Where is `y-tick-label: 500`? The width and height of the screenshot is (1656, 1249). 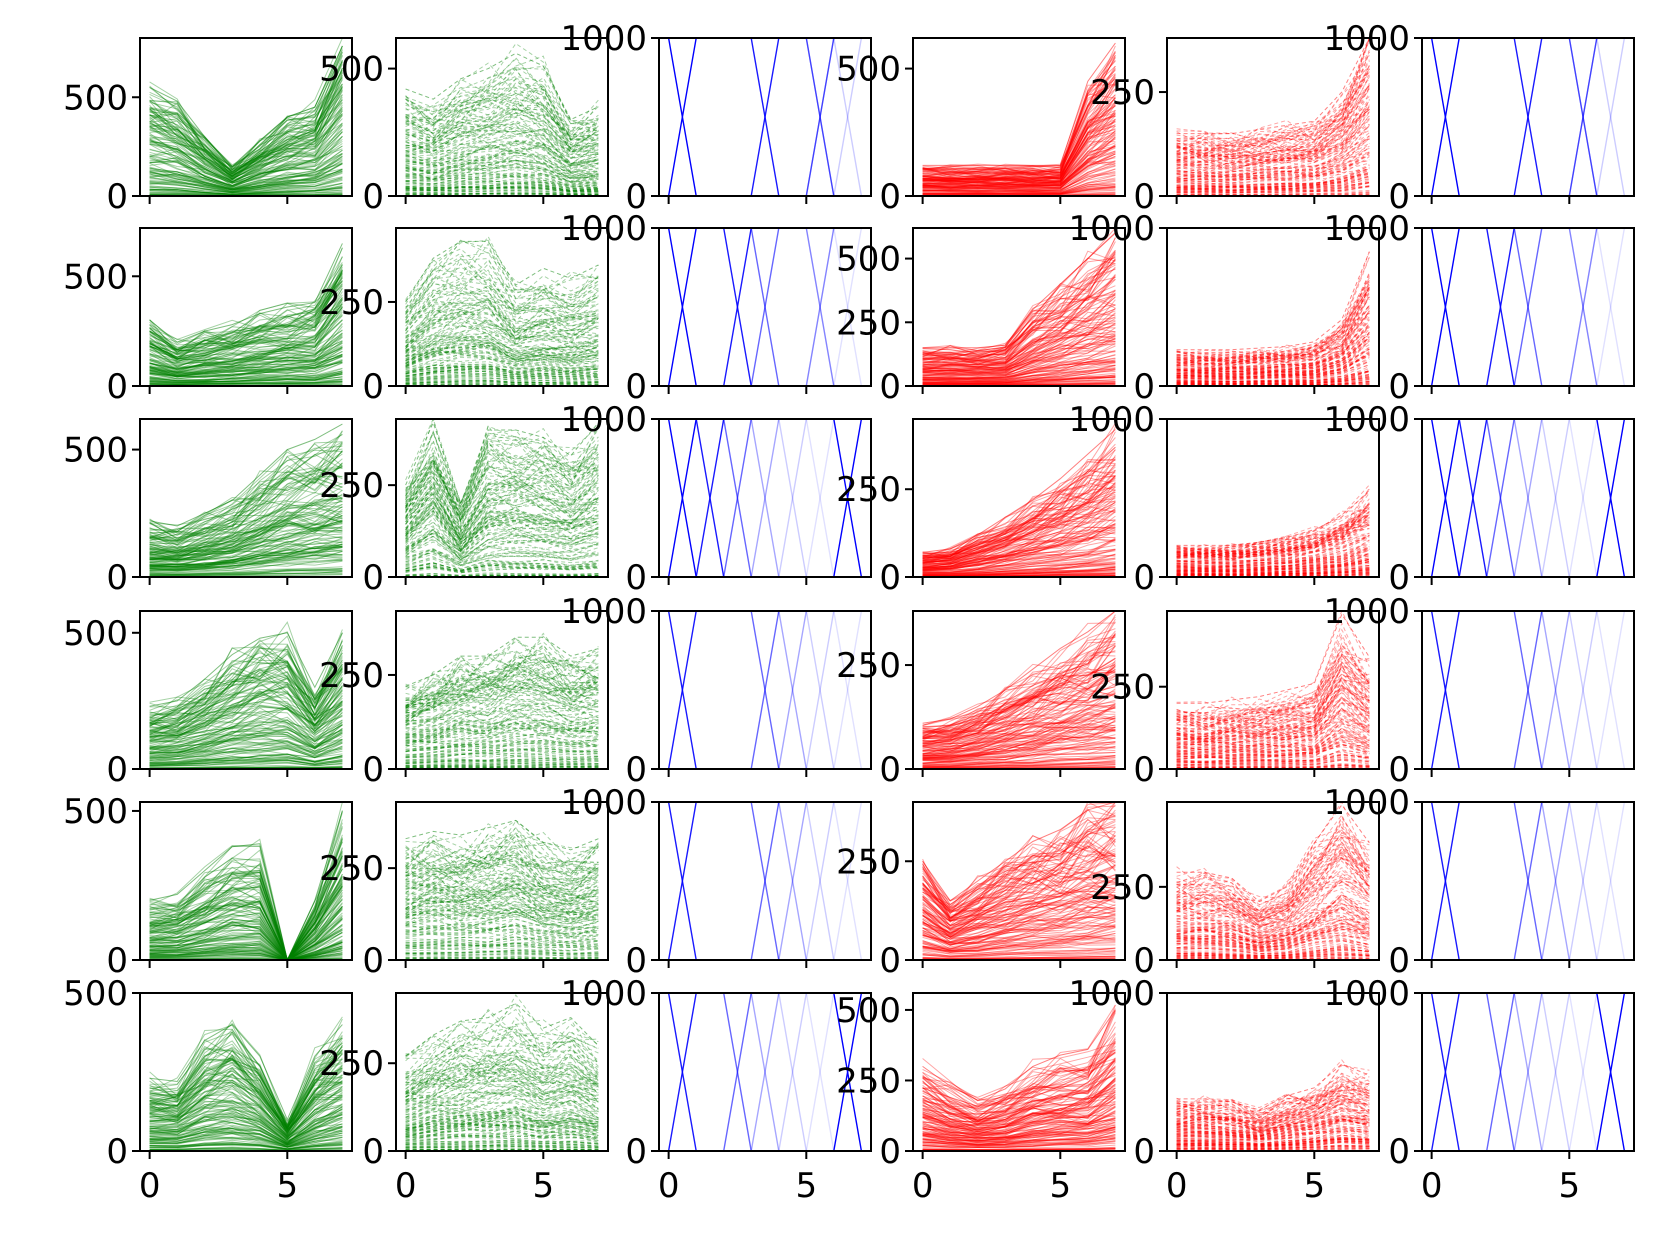 y-tick-label: 500 is located at coordinates (868, 260).